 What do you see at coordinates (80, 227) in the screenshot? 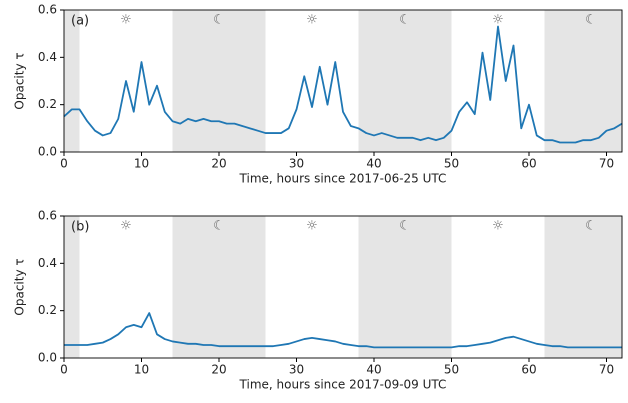
I see `panel-label: (b)` at bounding box center [80, 227].